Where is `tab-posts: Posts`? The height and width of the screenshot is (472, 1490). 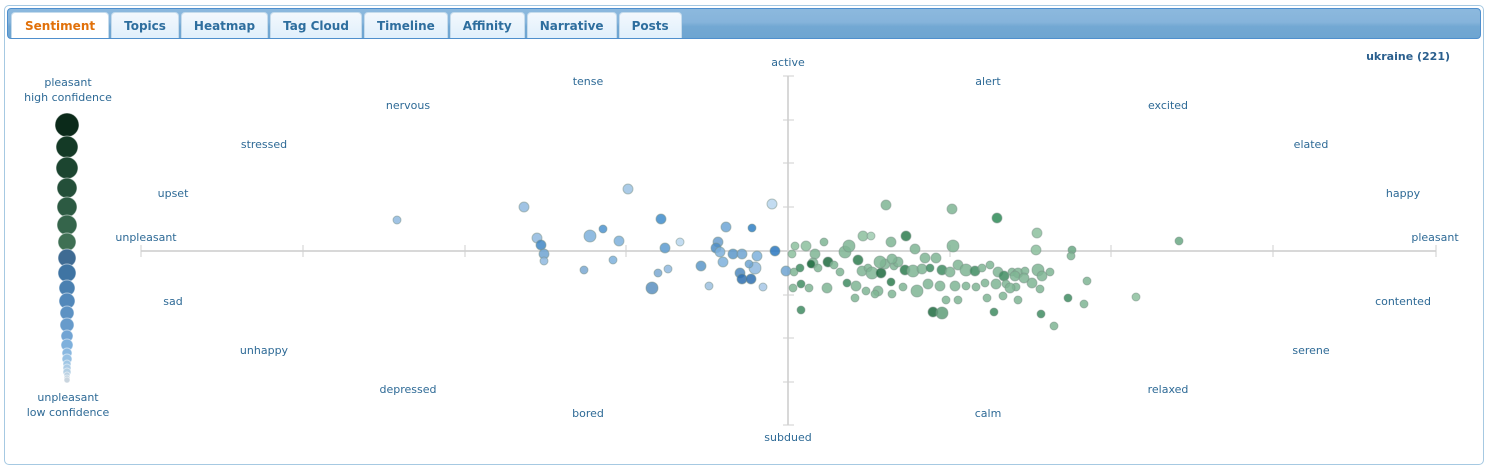 tab-posts: Posts is located at coordinates (650, 25).